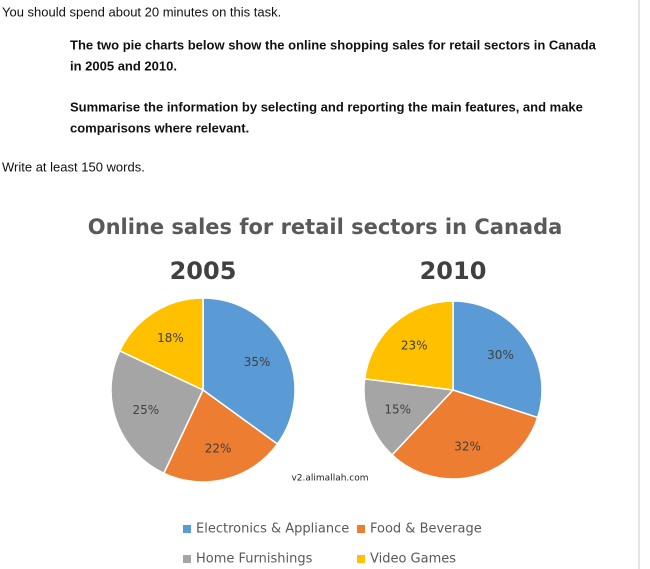  I want to click on slice-label: 18%, so click(170, 338).